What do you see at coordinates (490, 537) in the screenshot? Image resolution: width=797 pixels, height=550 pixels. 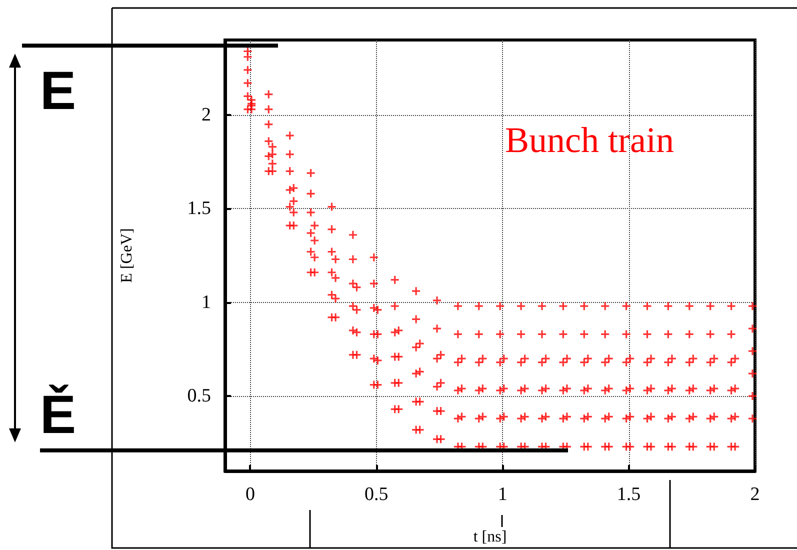 I see `x-axis-title: t [ns]` at bounding box center [490, 537].